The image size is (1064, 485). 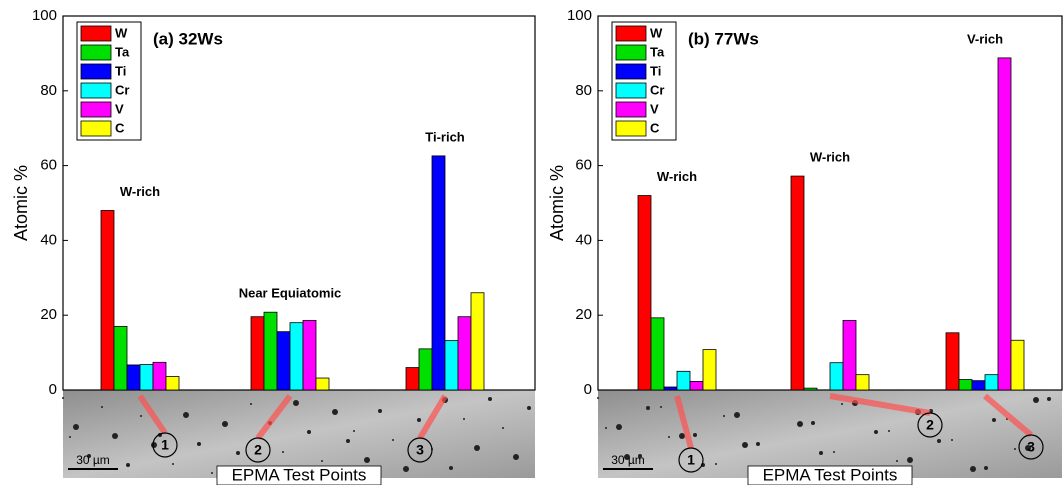 I want to click on scale-bar-label: 30 µm, so click(x=93, y=460).